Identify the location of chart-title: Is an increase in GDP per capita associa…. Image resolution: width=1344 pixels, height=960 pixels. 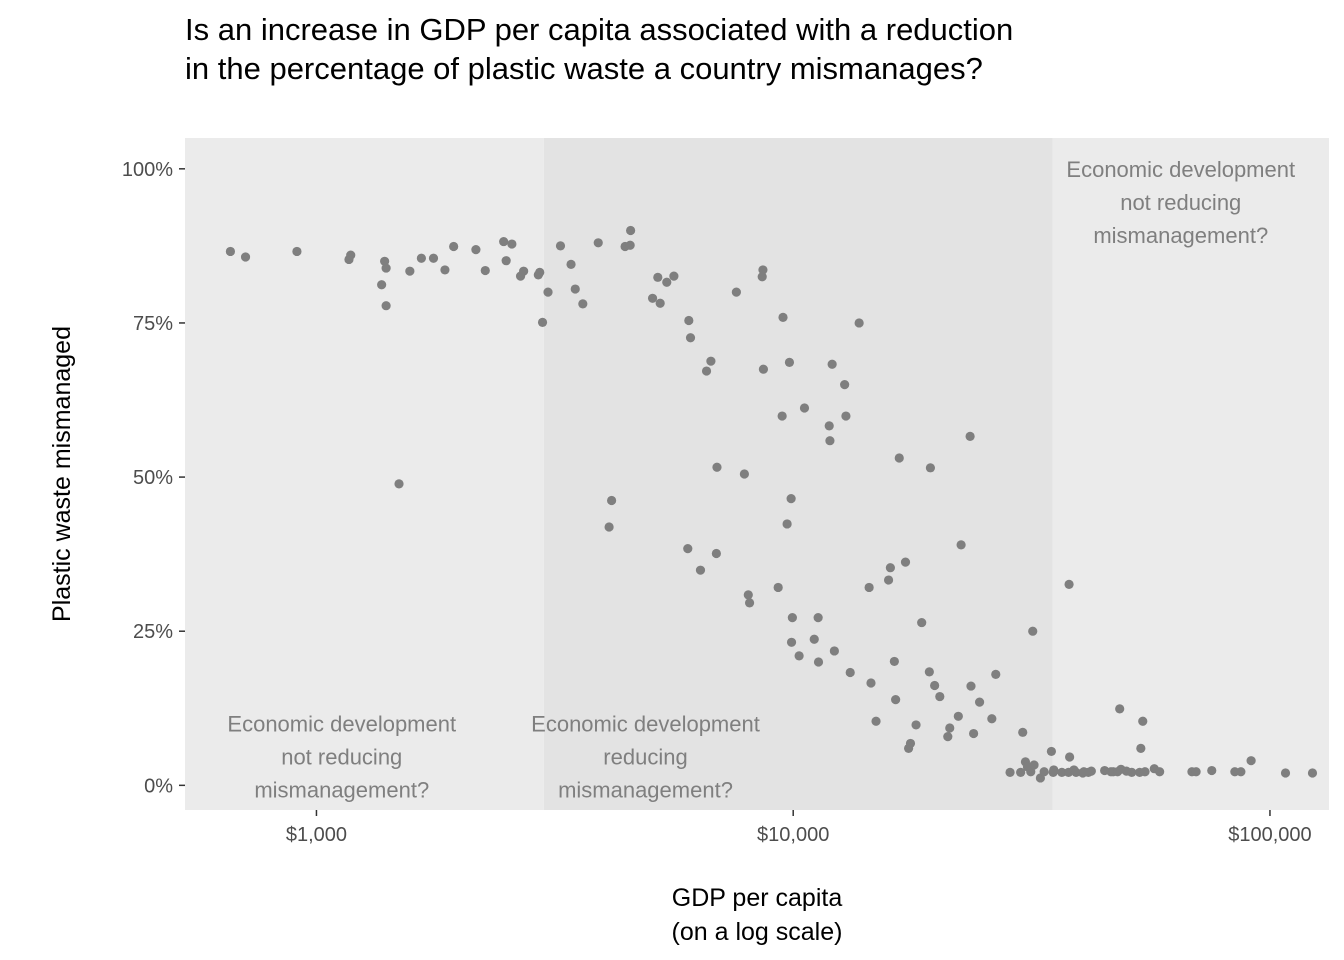
(599, 49).